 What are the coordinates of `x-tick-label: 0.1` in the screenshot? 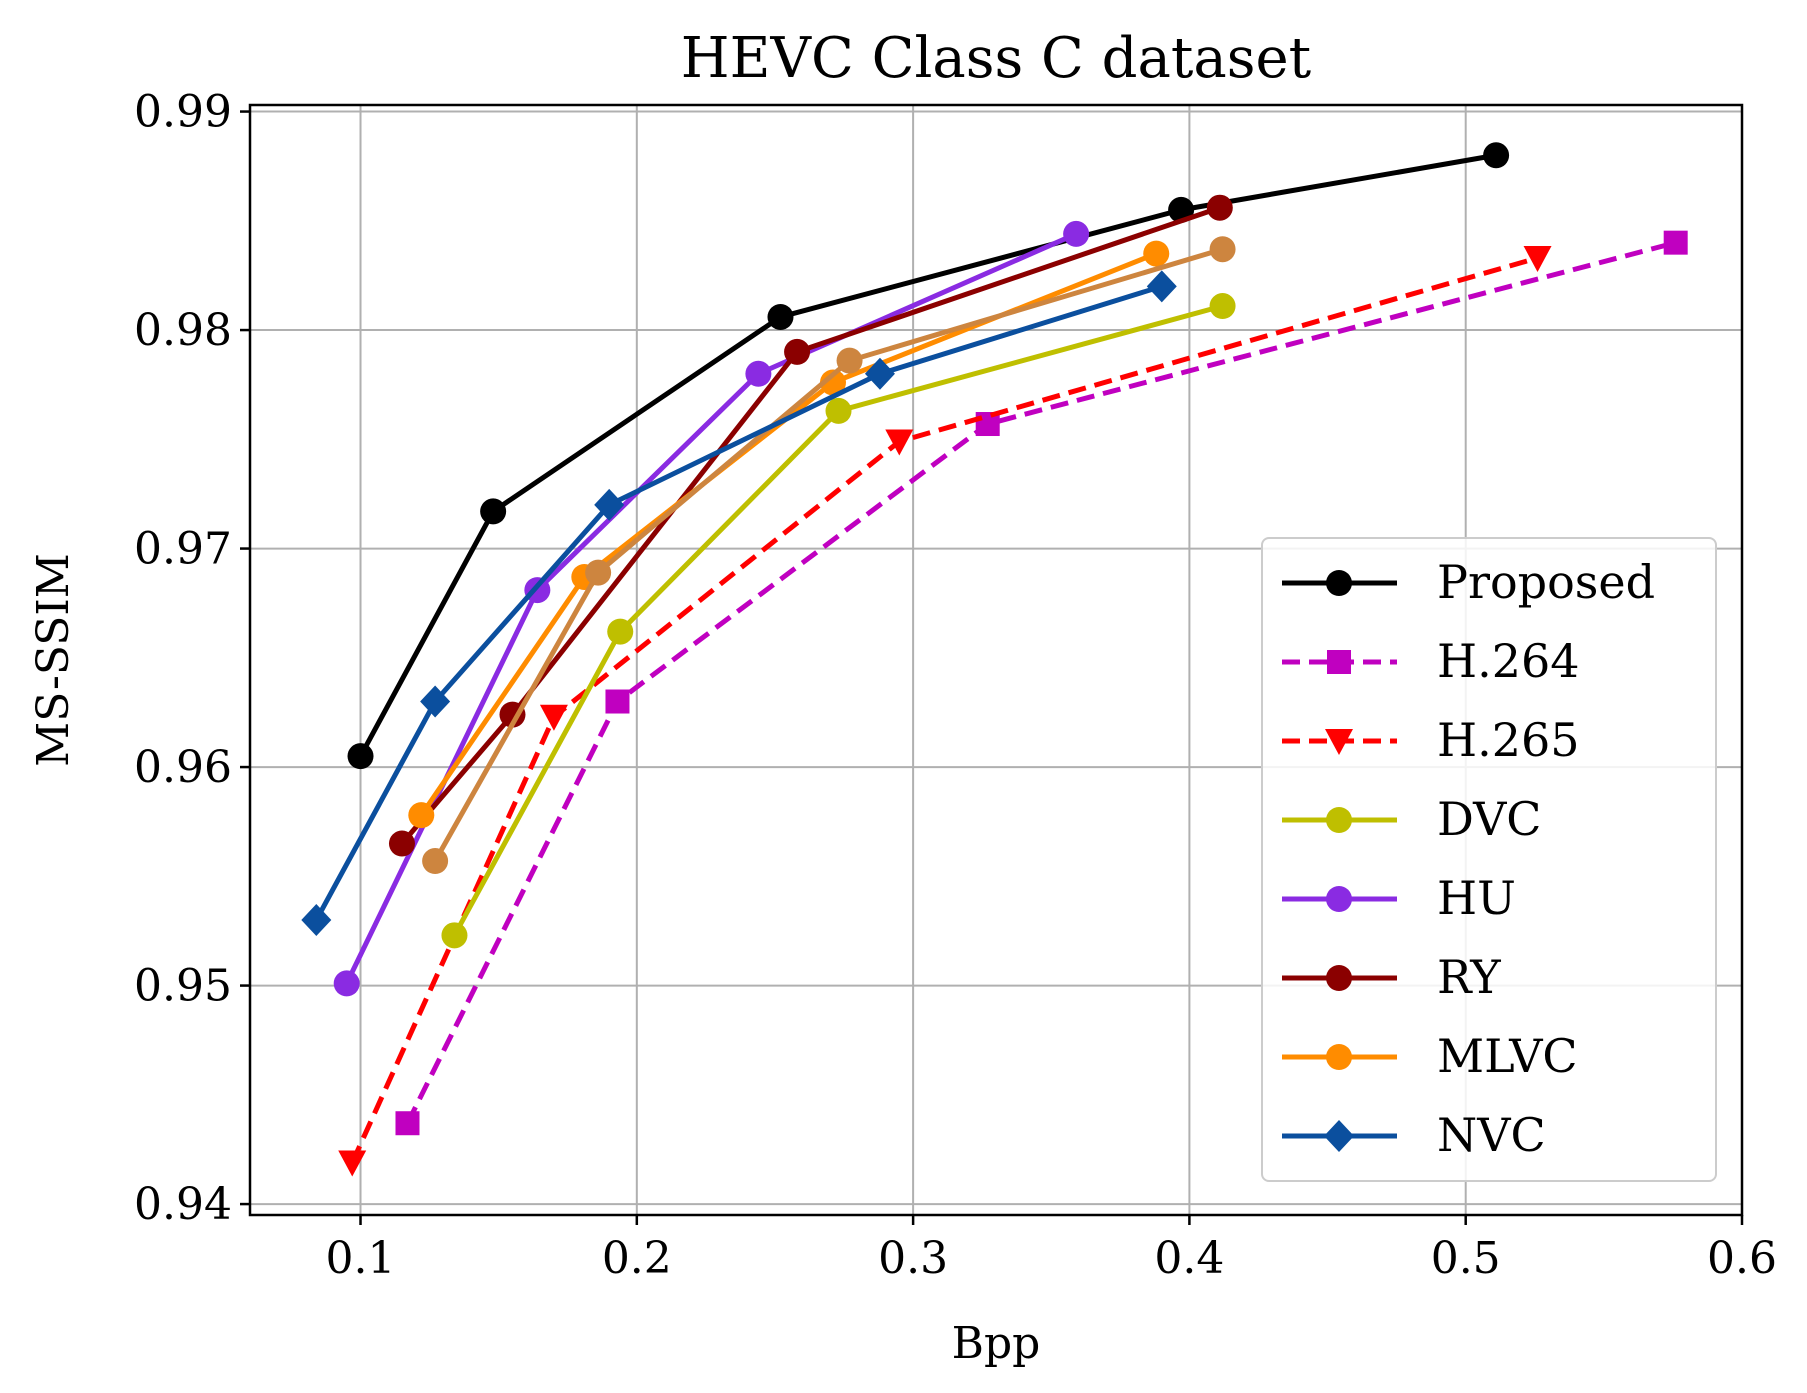 It's located at (361, 1258).